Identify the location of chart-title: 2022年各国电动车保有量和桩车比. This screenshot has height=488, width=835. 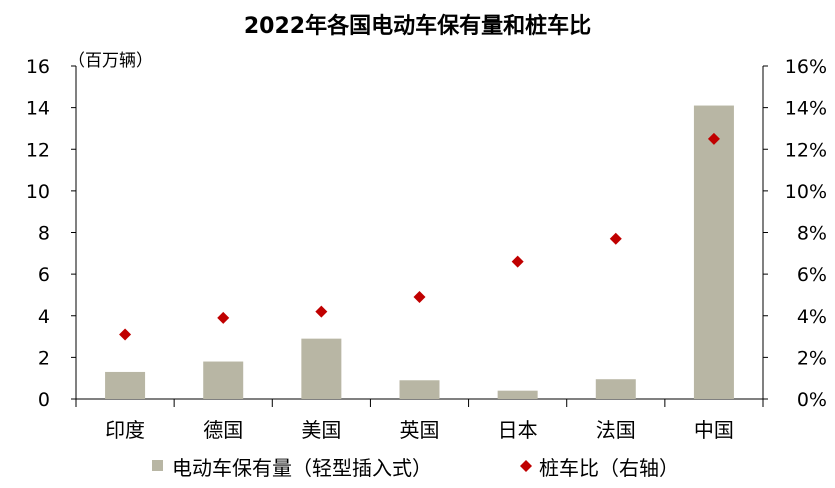
(417, 26).